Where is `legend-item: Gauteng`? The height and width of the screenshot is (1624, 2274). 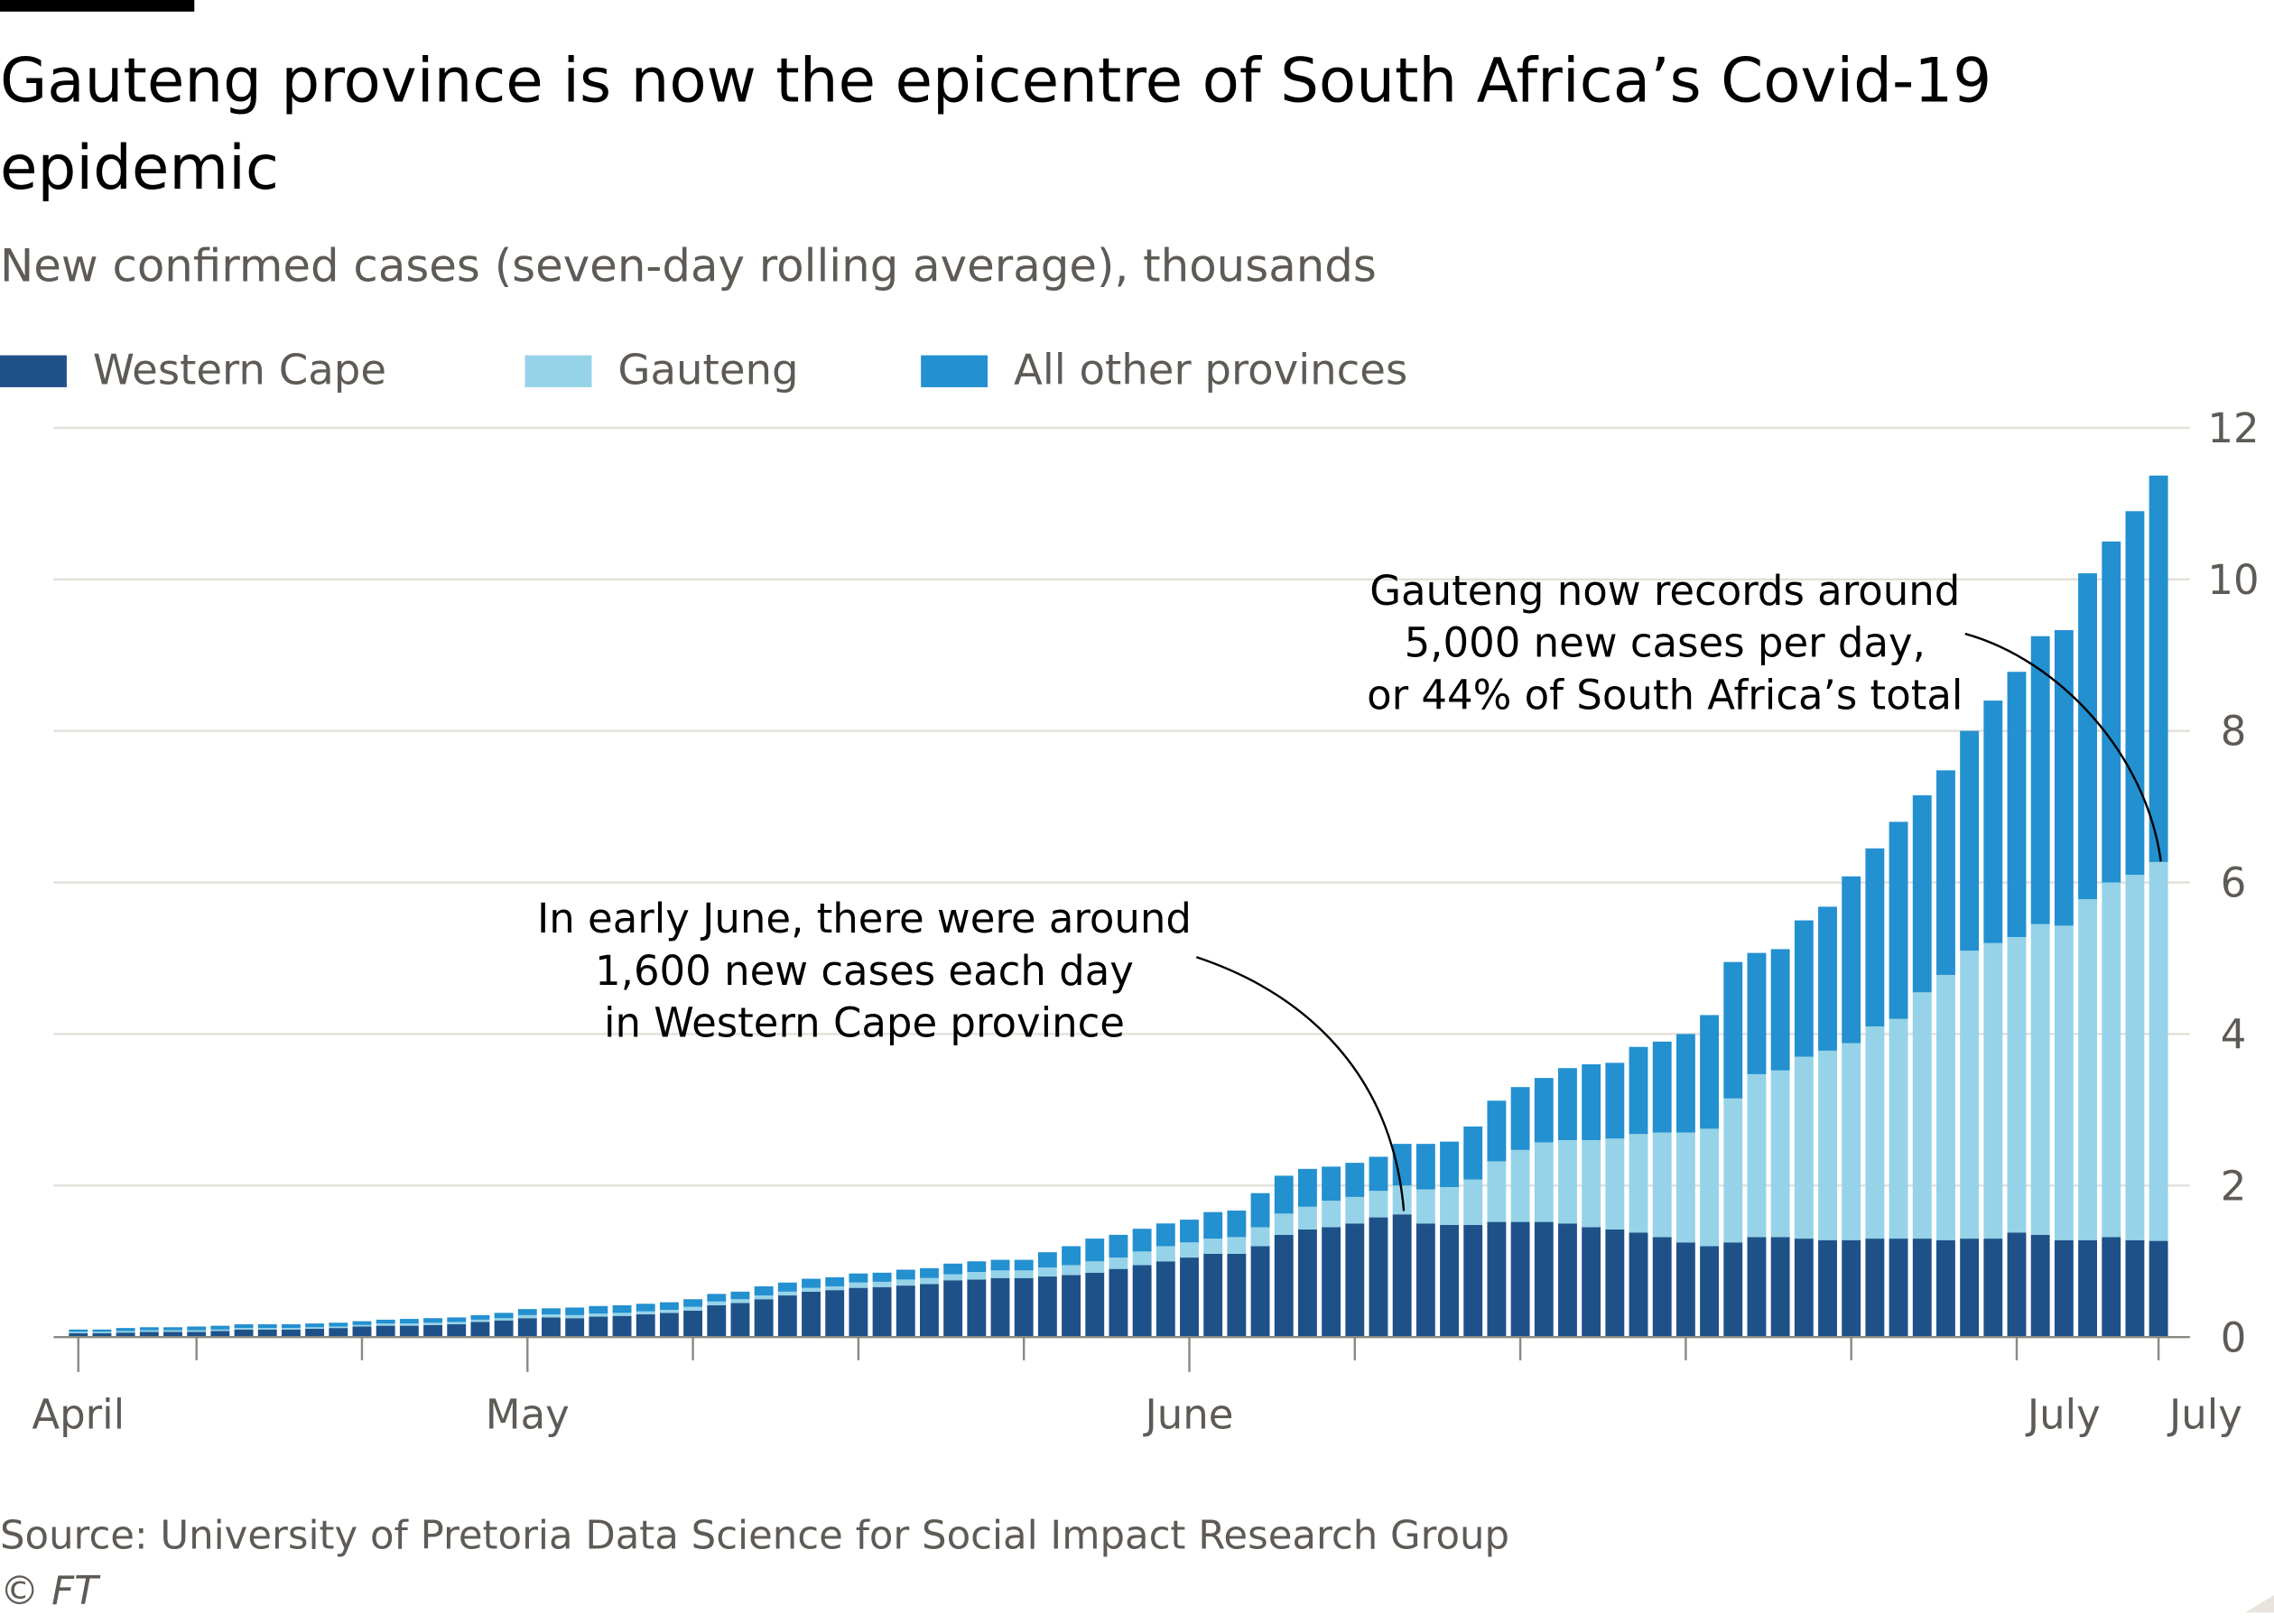 legend-item: Gauteng is located at coordinates (661, 370).